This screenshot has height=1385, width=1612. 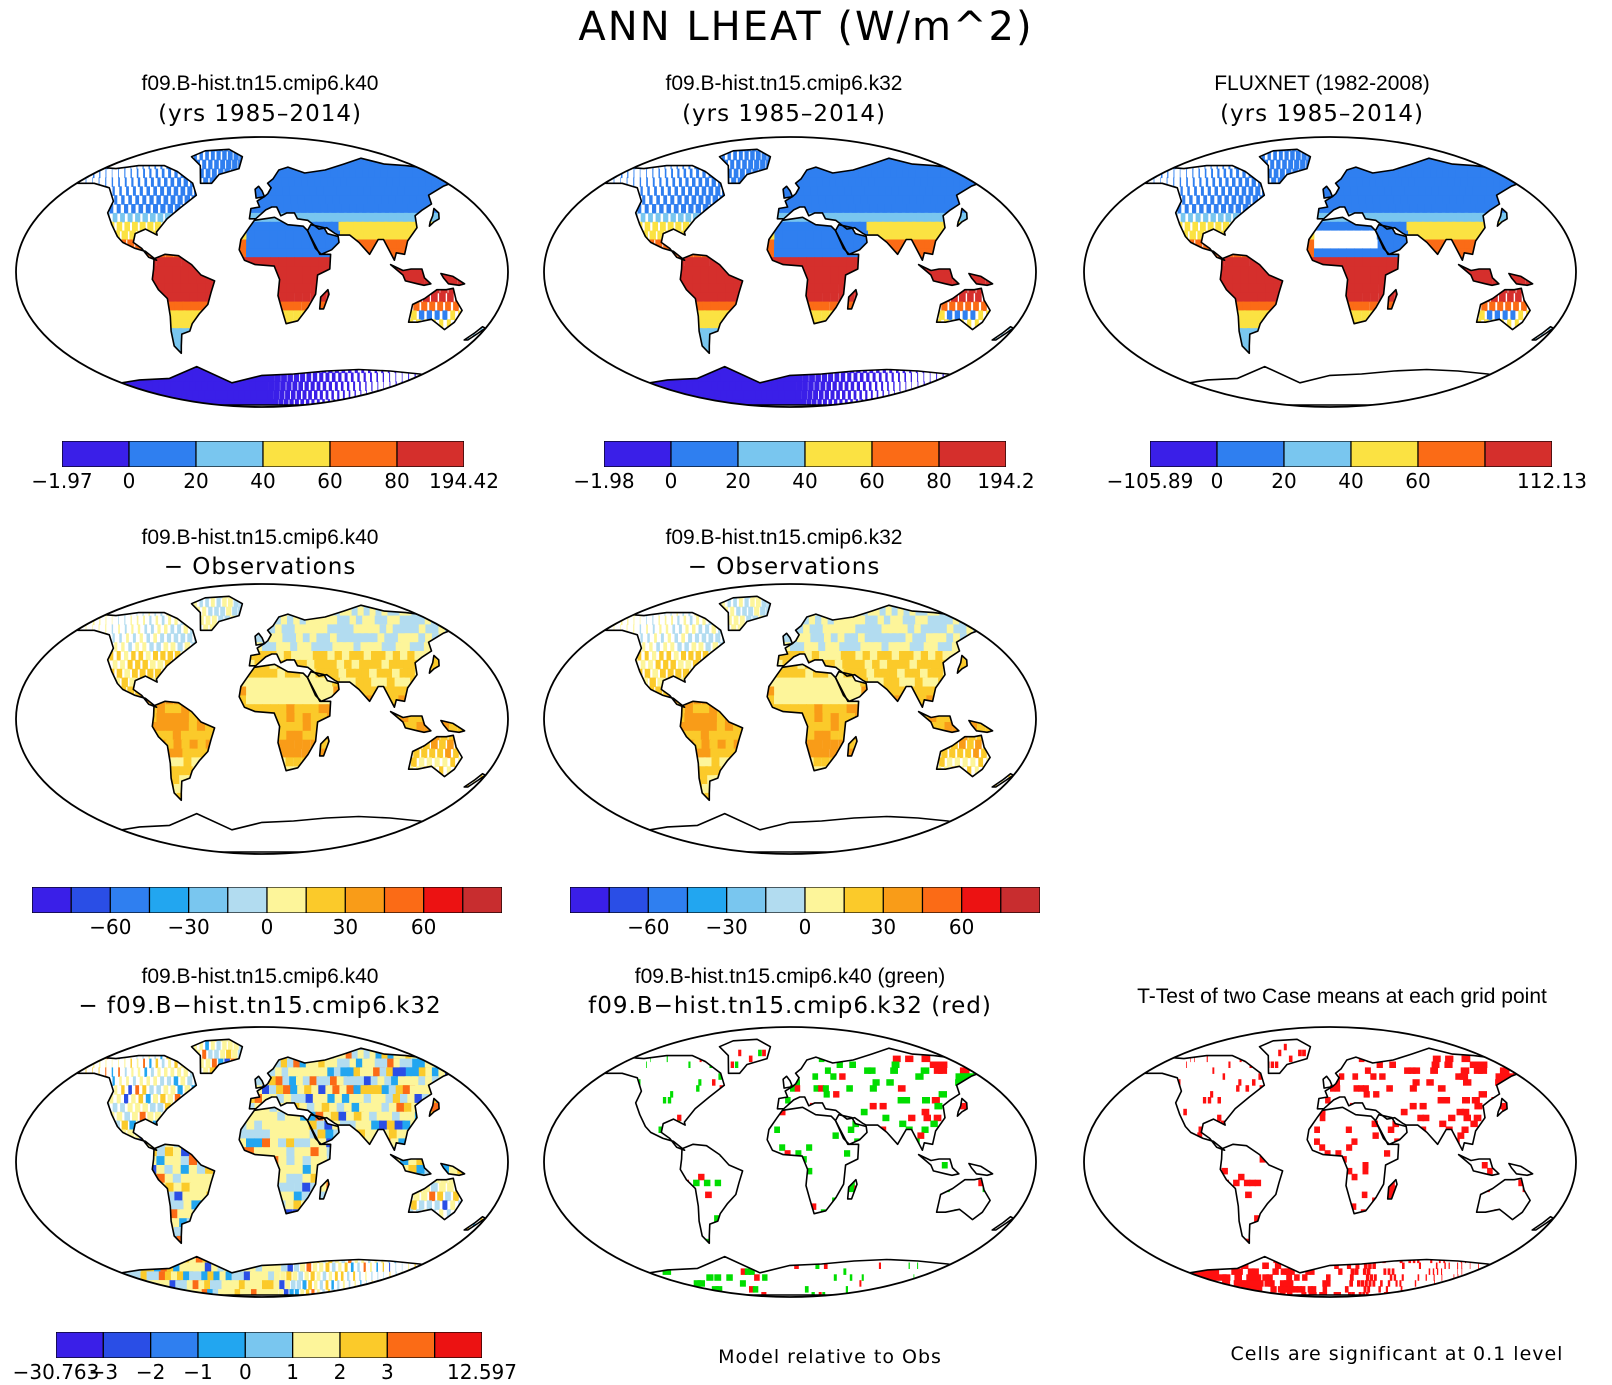 I want to click on colorbar-panel-5: −60 −30 0 30 60, so click(x=805, y=913).